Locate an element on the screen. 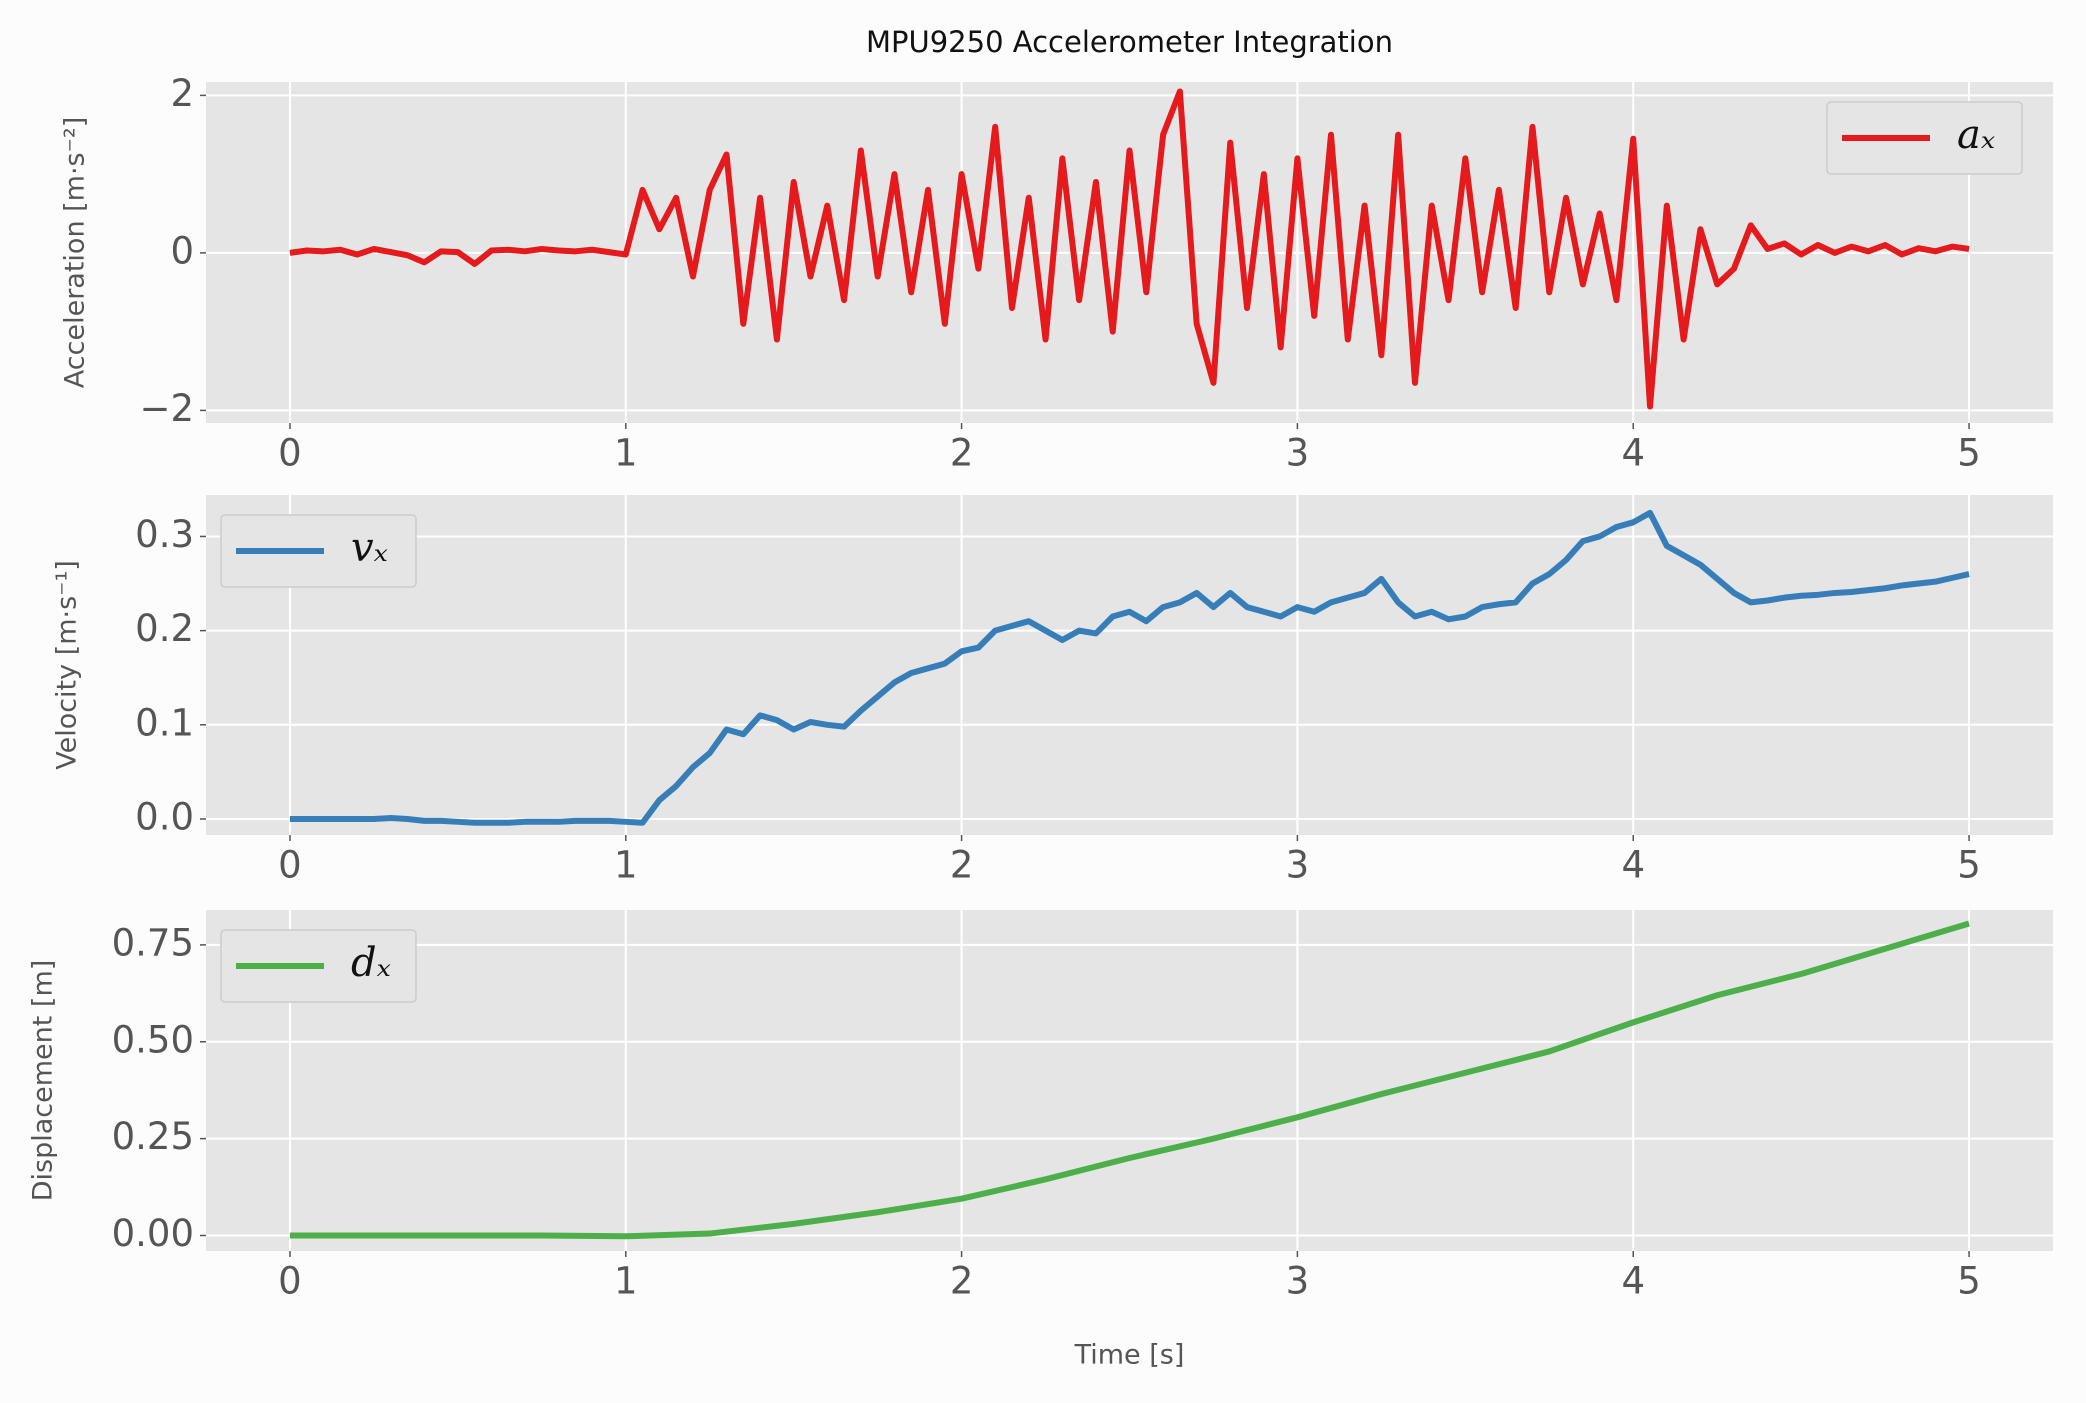  y-tick-label: 0.0 is located at coordinates (164, 816).